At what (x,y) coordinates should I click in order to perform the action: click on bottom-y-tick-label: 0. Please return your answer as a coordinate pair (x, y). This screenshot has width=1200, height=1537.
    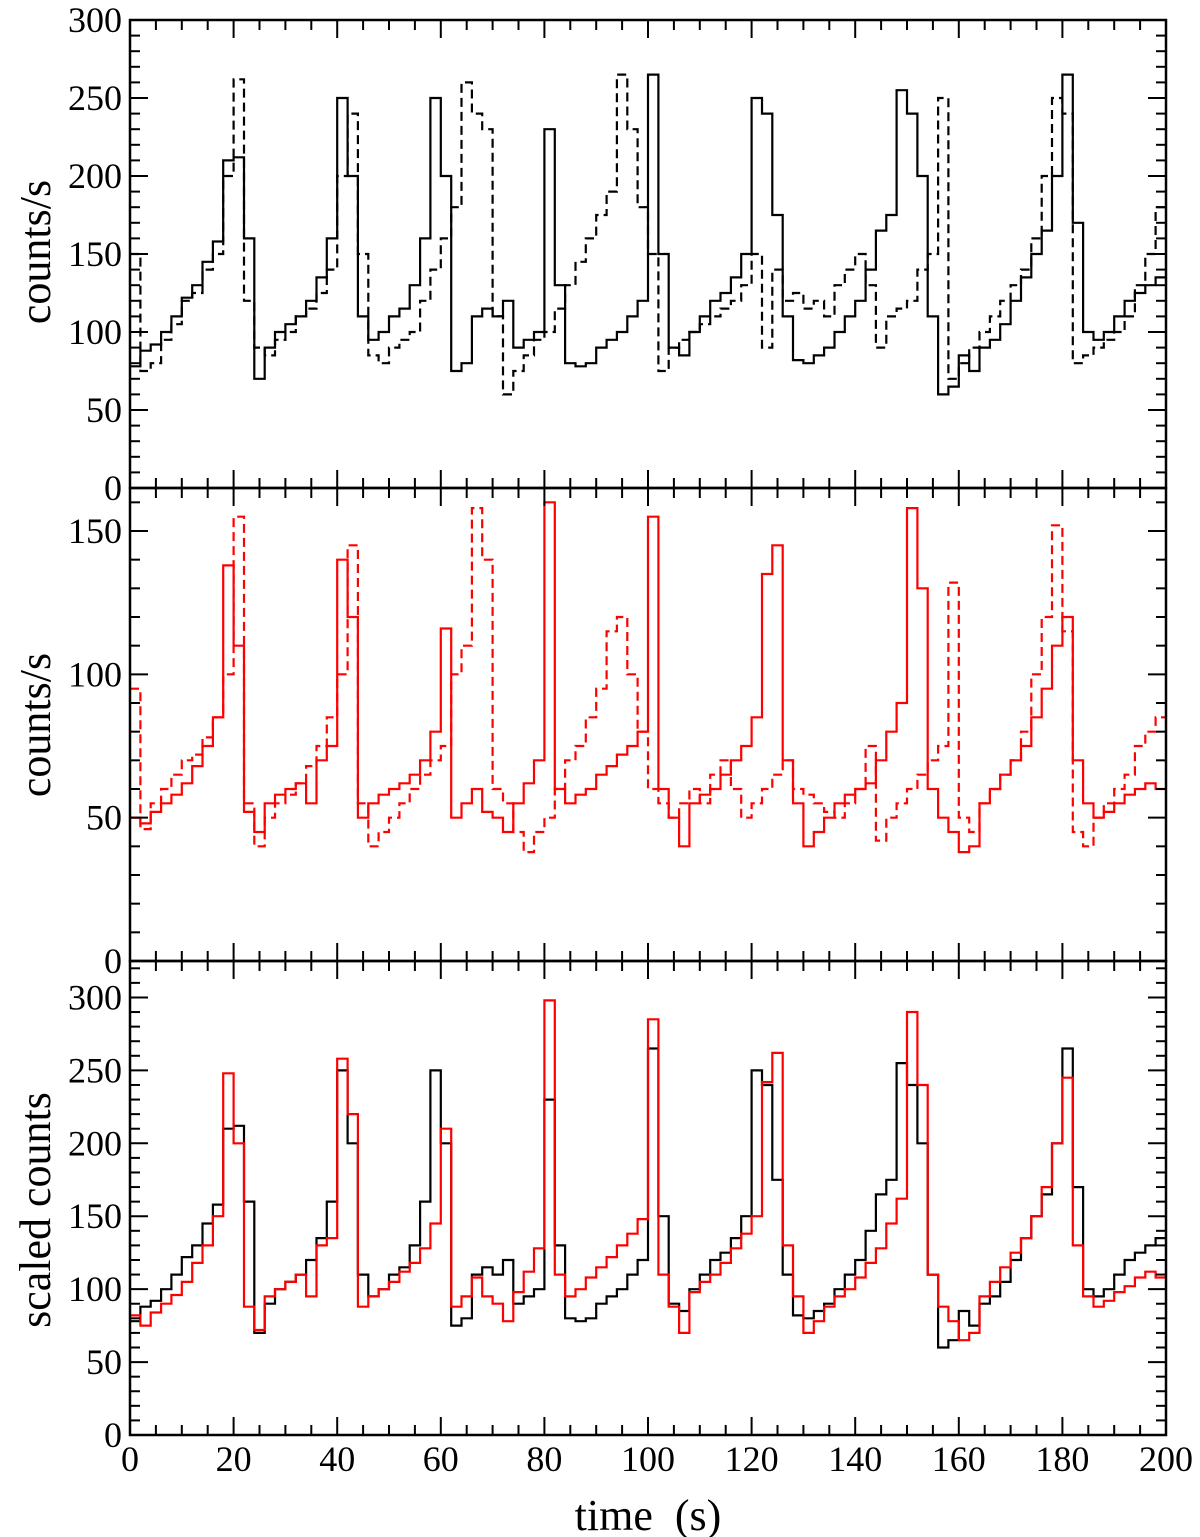
    Looking at the image, I should click on (113, 1435).